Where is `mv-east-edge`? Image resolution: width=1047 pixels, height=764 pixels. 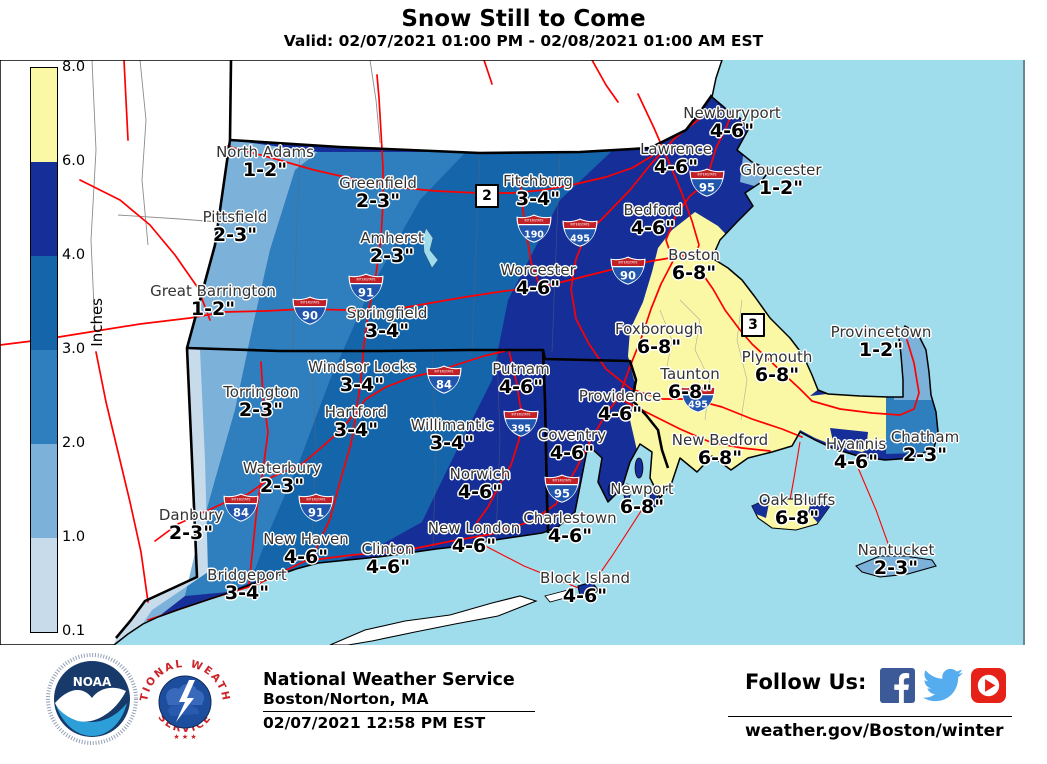 mv-east-edge is located at coordinates (819, 511).